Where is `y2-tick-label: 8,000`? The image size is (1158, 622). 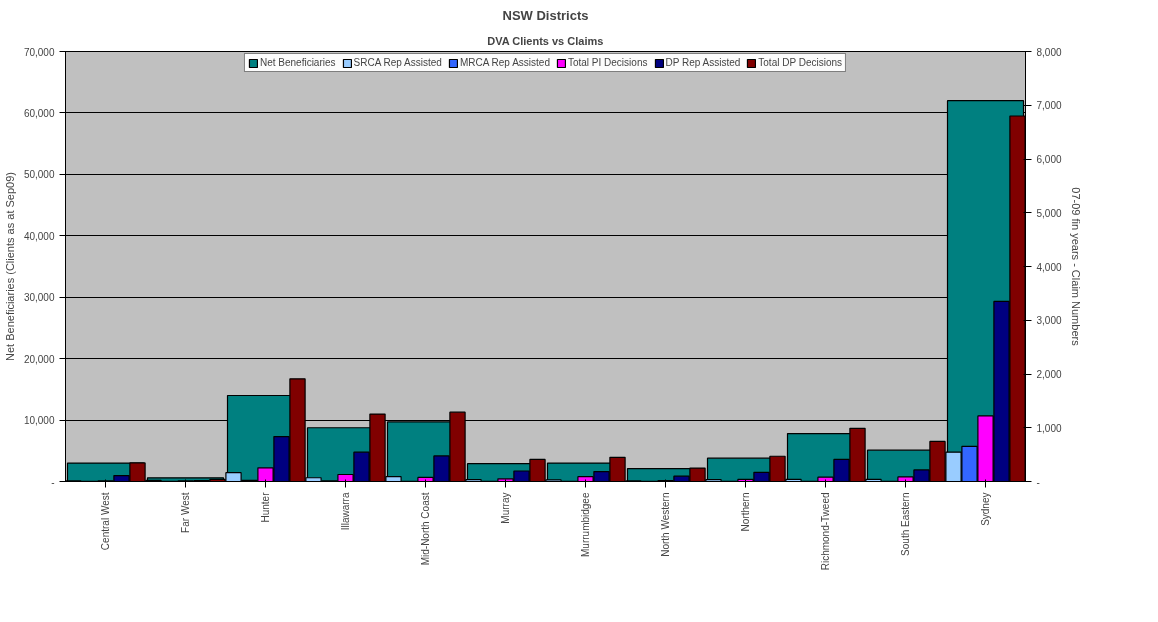
y2-tick-label: 8,000 is located at coordinates (1049, 52).